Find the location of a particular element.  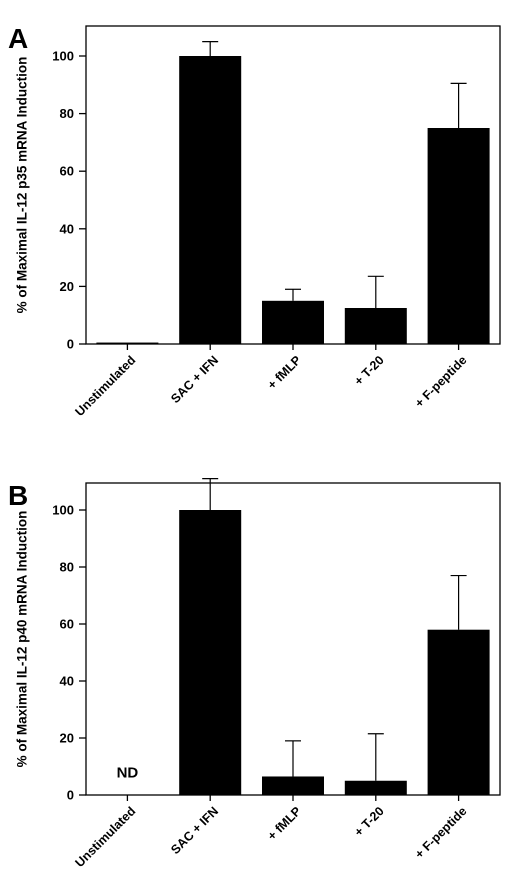

y-axis-label: % of Maximal IL-12 p40 mRNA Induction is located at coordinates (22, 639).